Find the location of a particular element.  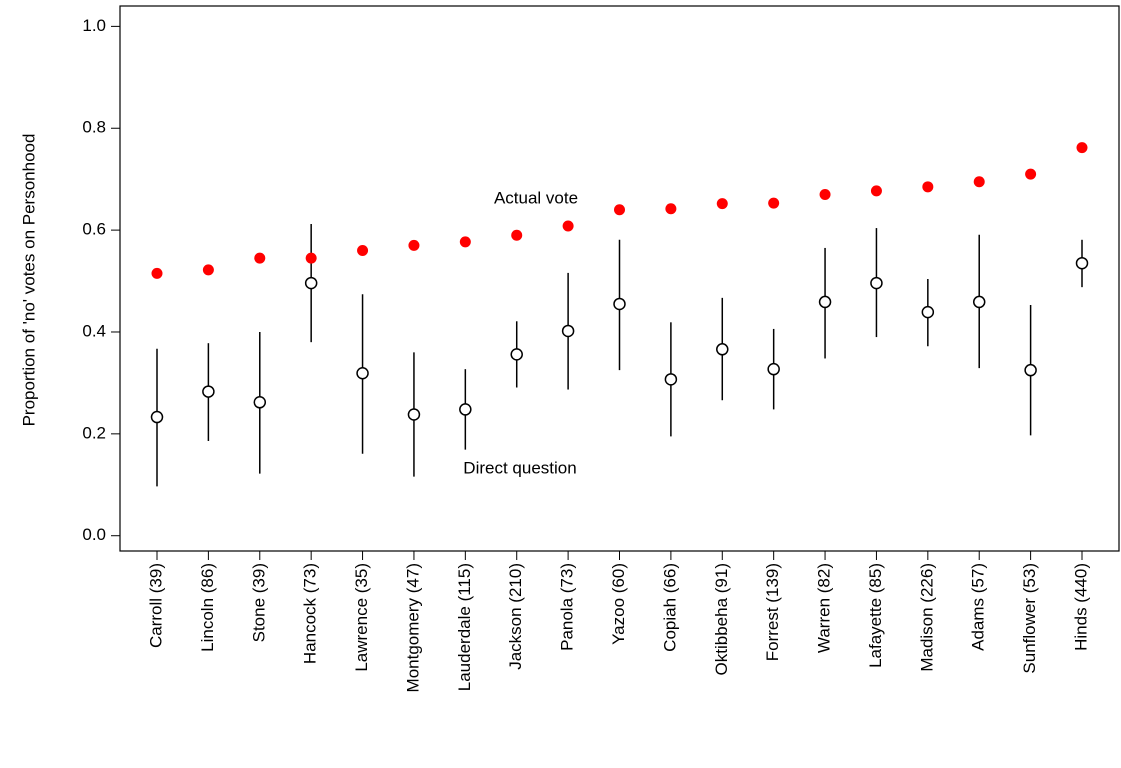

x-tick-label: Stone (39) is located at coordinates (258, 602).